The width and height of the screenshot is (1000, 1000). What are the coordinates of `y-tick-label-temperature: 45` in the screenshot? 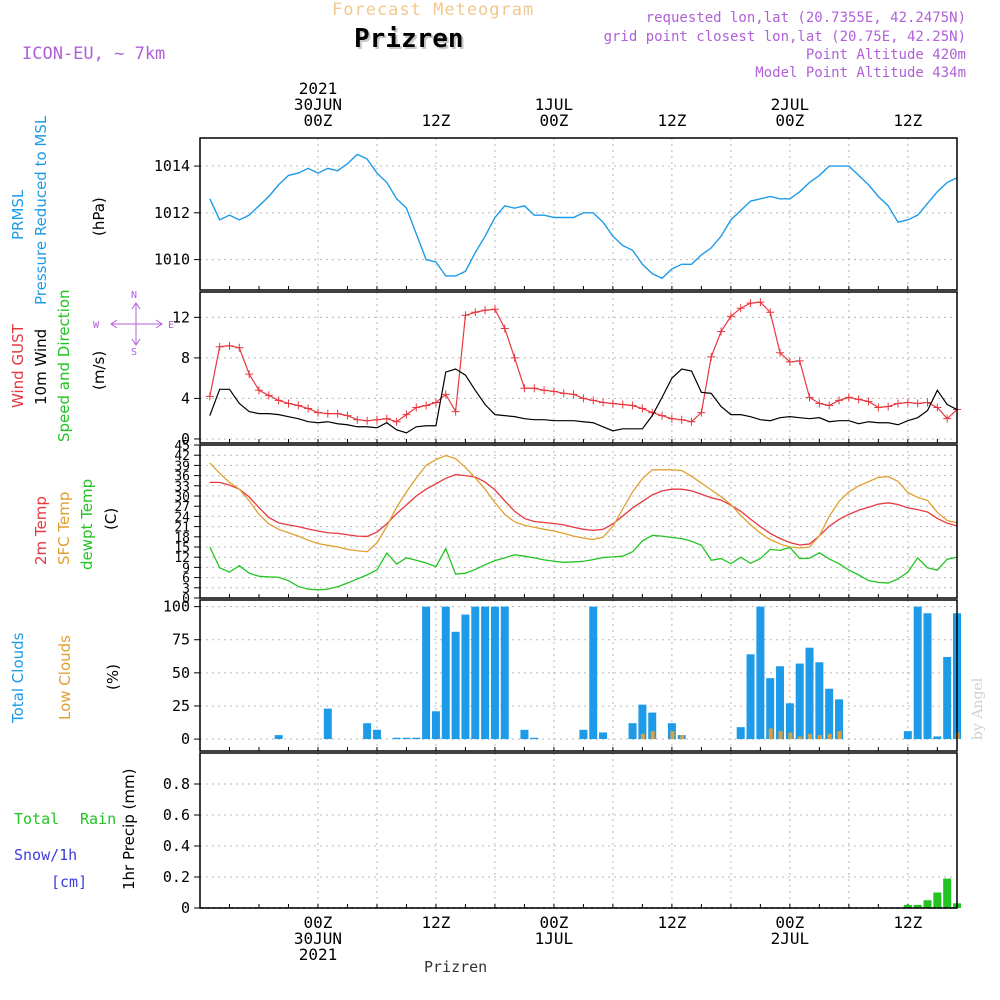 It's located at (182, 446).